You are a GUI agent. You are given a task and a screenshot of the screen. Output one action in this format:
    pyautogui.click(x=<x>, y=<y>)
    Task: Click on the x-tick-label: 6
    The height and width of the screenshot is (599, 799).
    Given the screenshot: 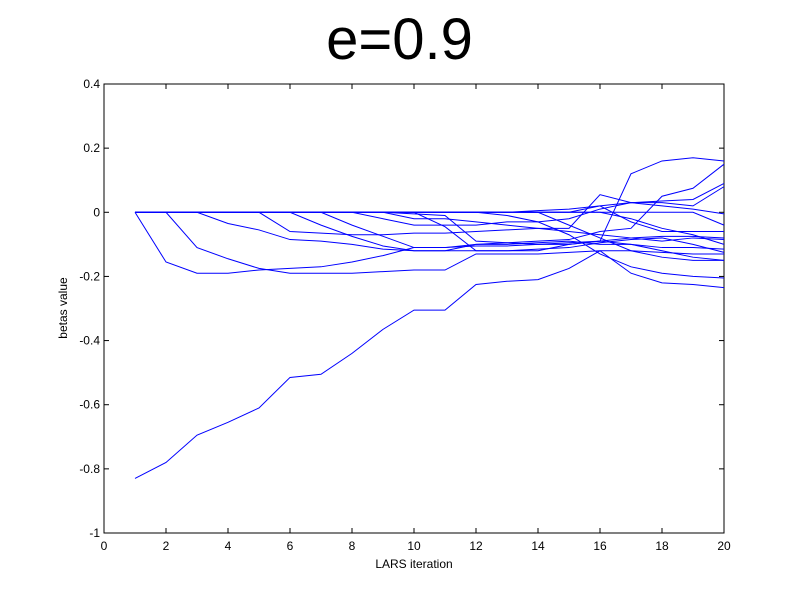 What is the action you would take?
    pyautogui.click(x=290, y=546)
    